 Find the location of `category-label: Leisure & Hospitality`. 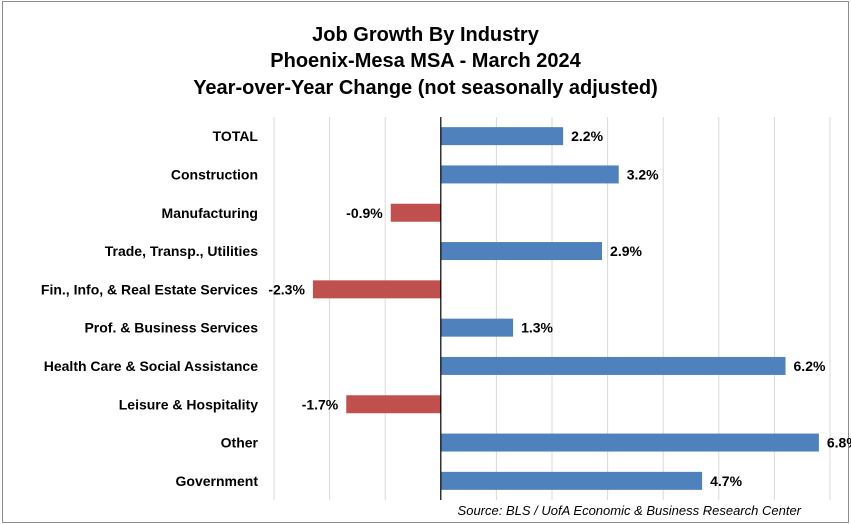

category-label: Leisure & Hospitality is located at coordinates (188, 404).